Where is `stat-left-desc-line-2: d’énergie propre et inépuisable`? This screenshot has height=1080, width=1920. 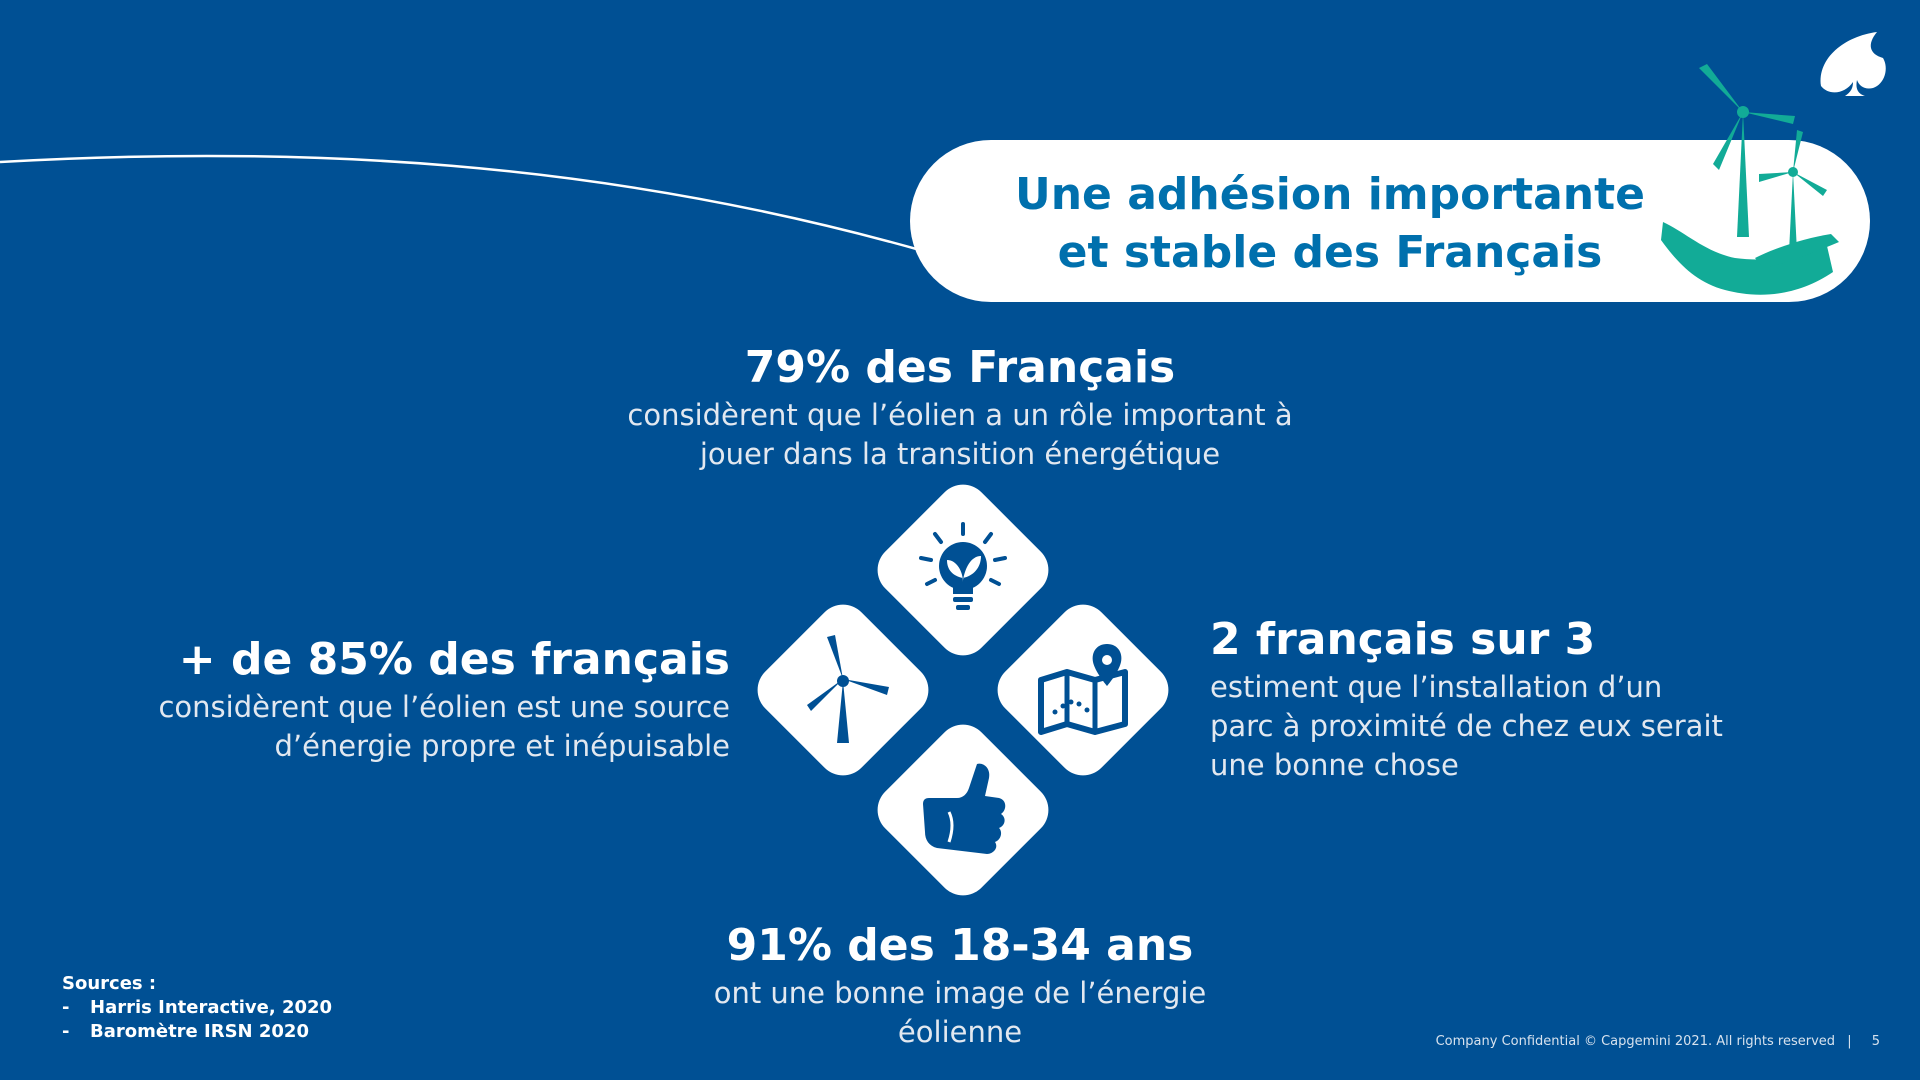
stat-left-desc-line-2: d’énergie propre et inépuisable is located at coordinates (502, 746).